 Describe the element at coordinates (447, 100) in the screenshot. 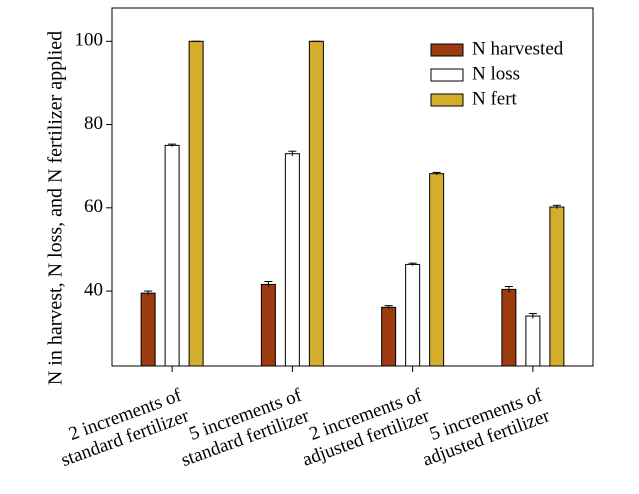

I see `legend-swatch-n-fert` at that location.